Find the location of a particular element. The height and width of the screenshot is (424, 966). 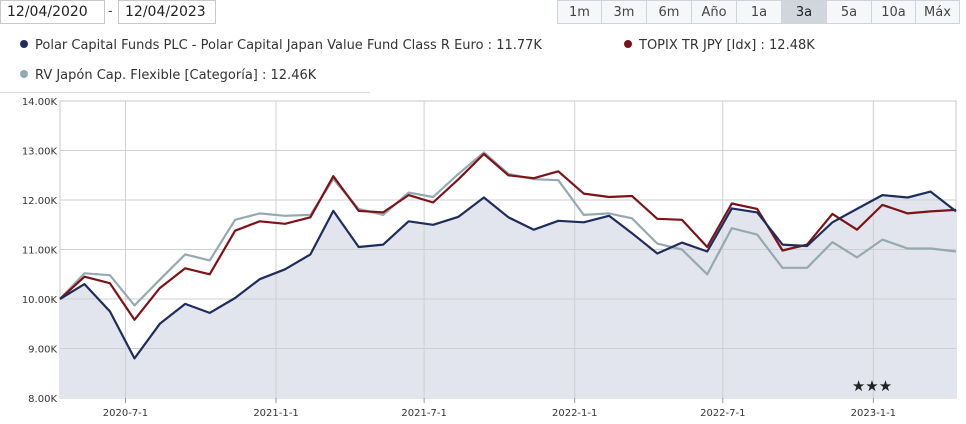

period-button-3a: 3a is located at coordinates (804, 12).